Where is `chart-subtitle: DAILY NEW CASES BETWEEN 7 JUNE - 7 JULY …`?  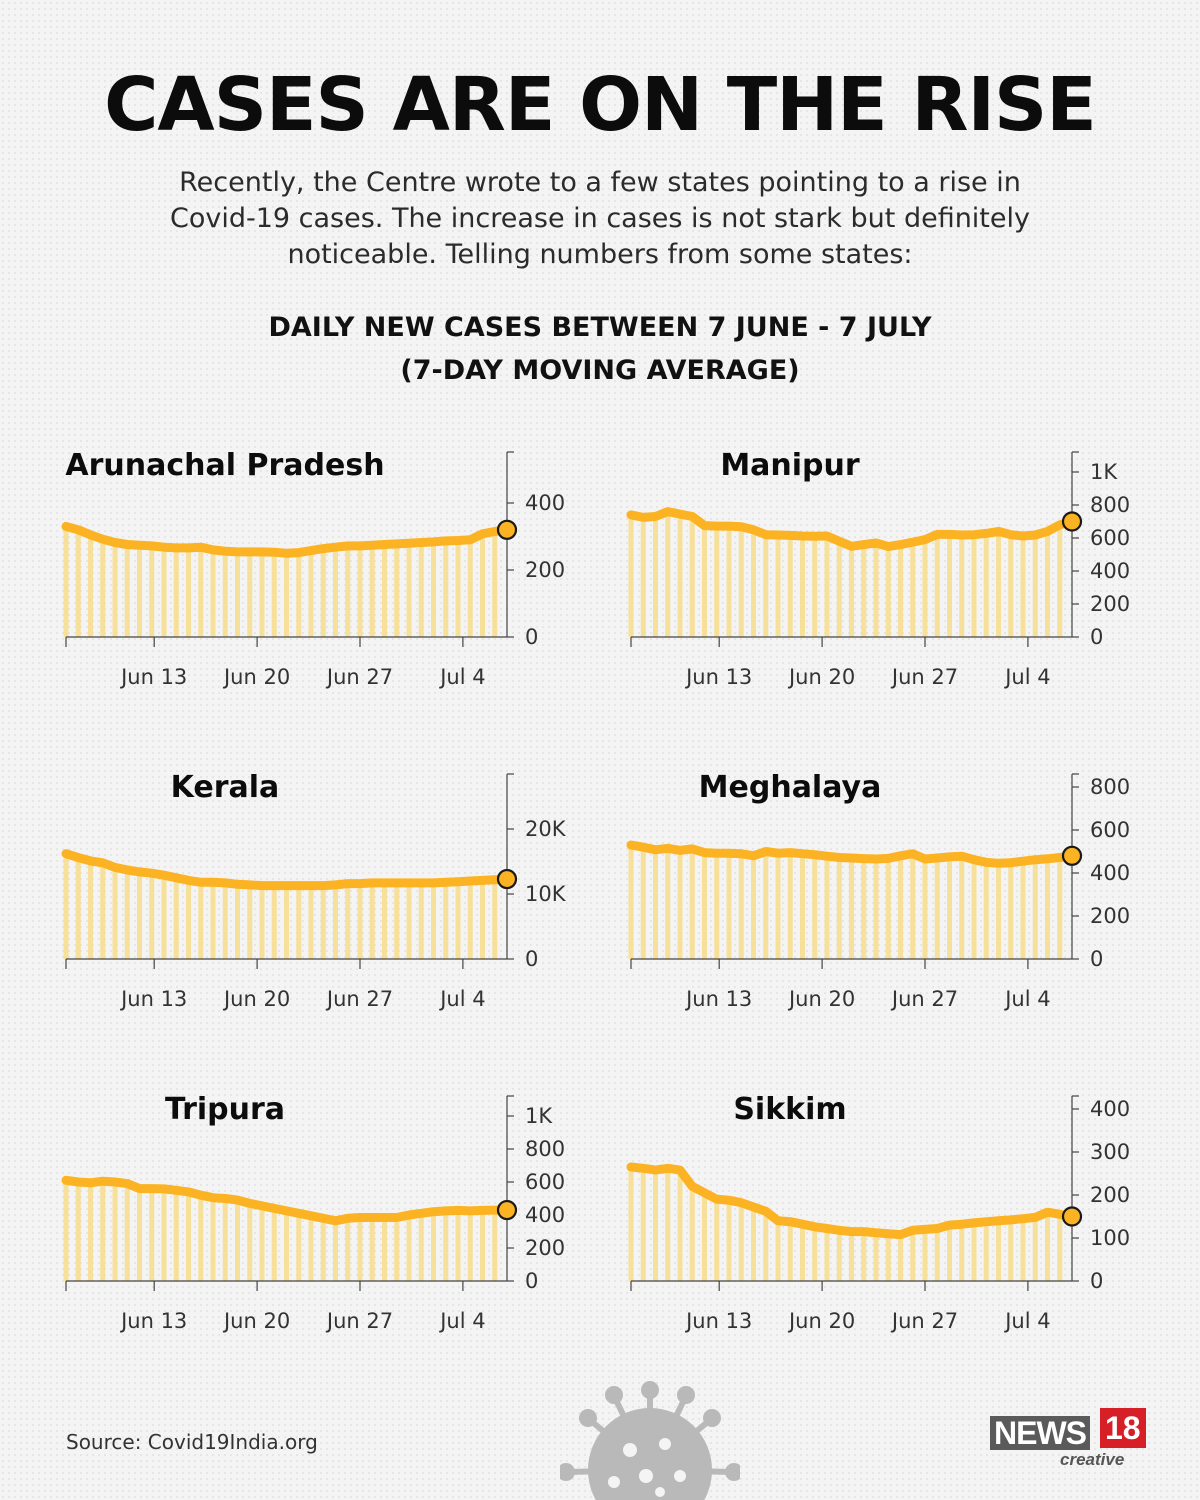
chart-subtitle: DAILY NEW CASES BETWEEN 7 JUNE - 7 JULY … is located at coordinates (600, 349).